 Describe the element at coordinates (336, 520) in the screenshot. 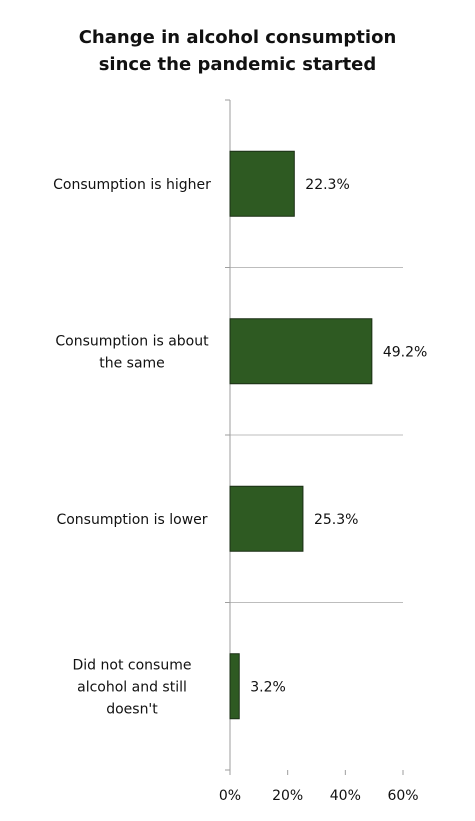

I see `data-label: 25.3%` at that location.